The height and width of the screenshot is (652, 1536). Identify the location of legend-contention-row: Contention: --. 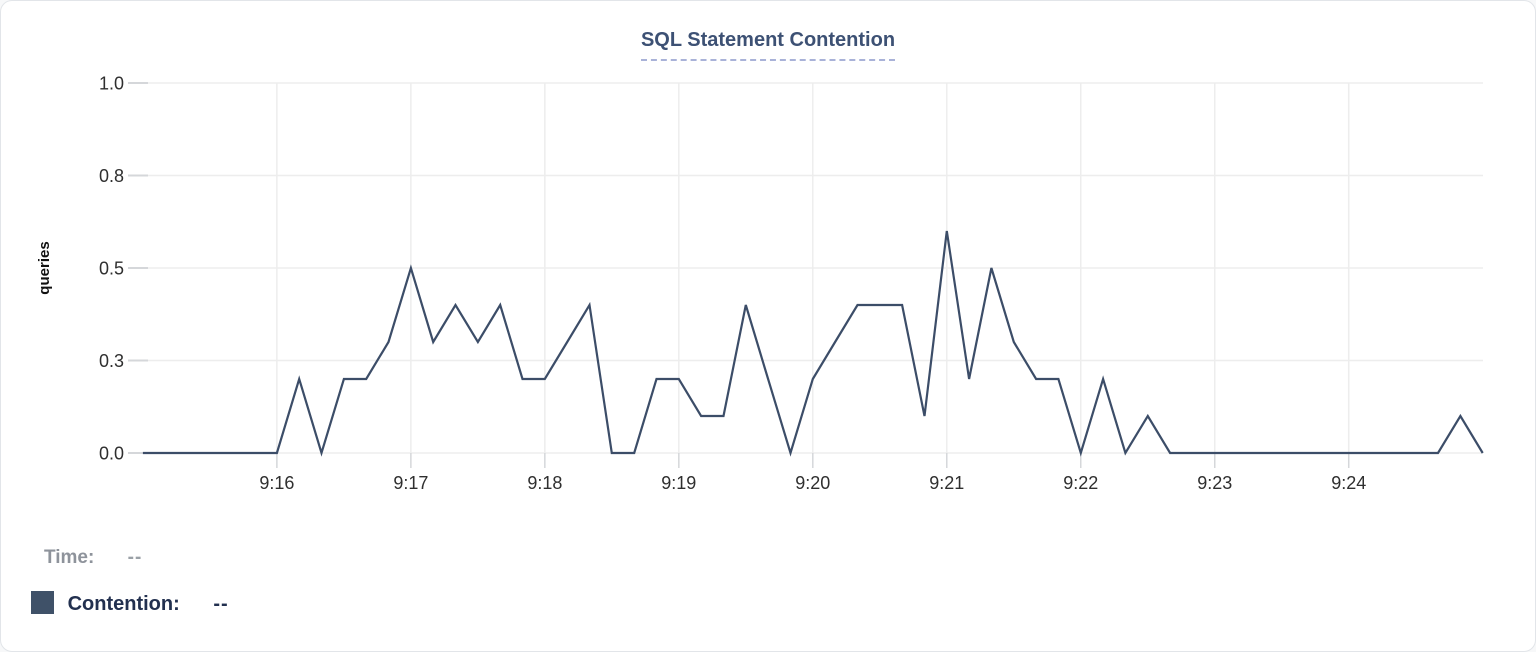
(130, 603).